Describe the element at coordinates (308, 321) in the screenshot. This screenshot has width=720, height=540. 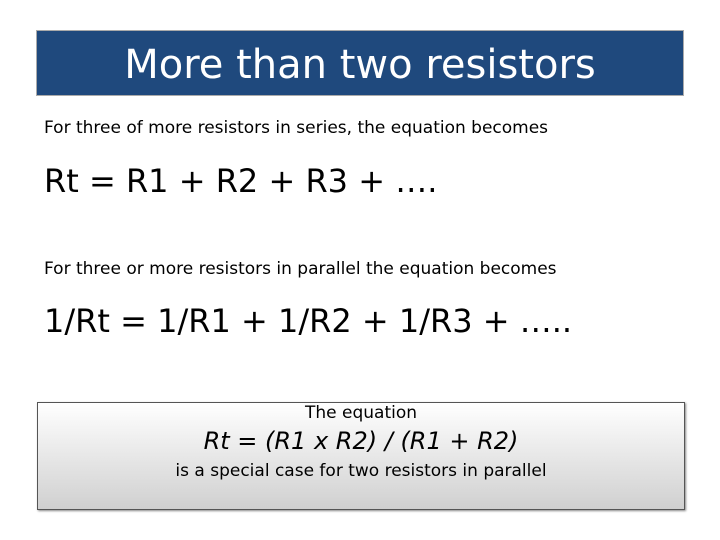
I see `parallel-equation: 1/Rt = 1/R1 + 1/R2 + 1/R3 + …..` at that location.